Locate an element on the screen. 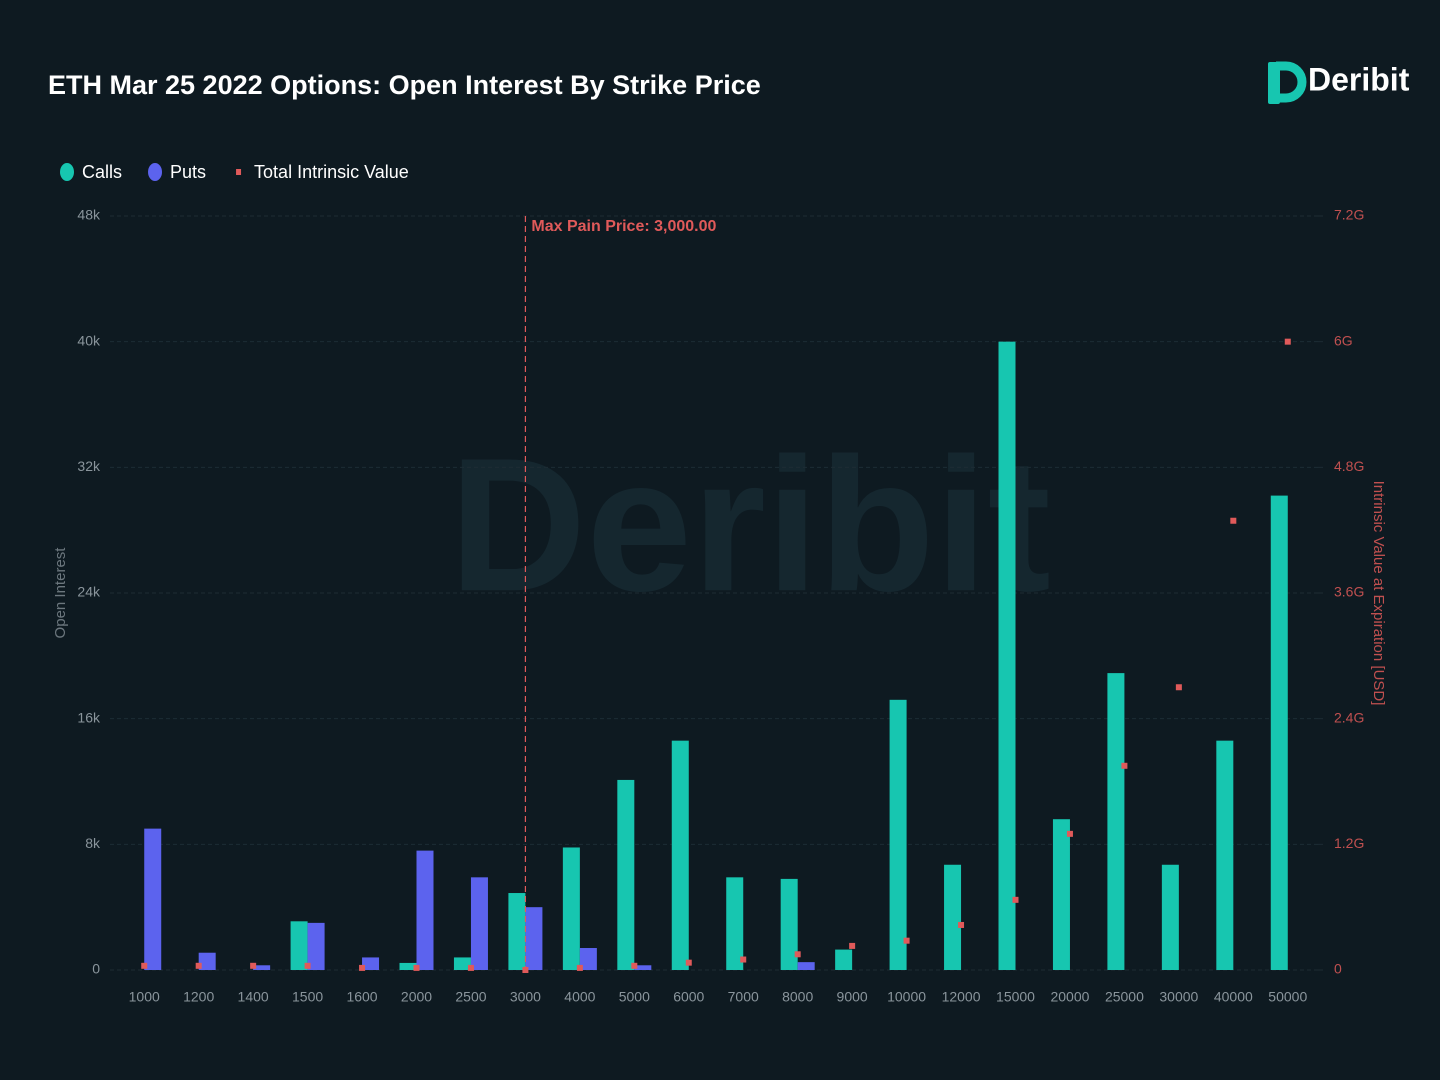 This screenshot has width=1440, height=1080. y2-tick-label: 2.4G is located at coordinates (1349, 717).